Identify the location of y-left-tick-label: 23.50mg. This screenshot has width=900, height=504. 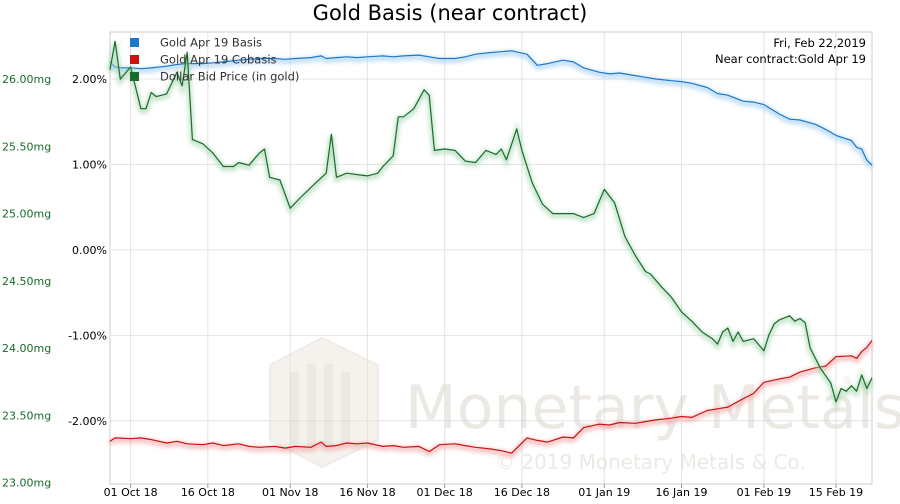
(26, 415).